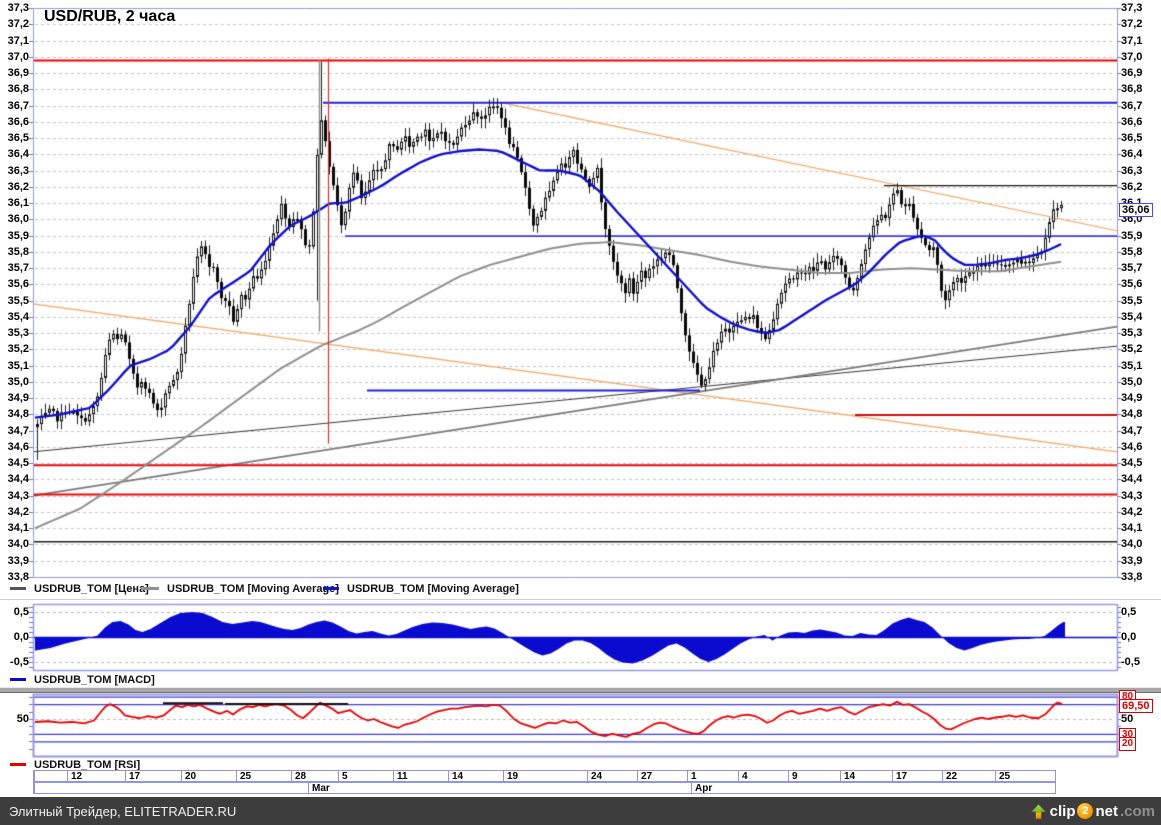 This screenshot has width=1161, height=825. What do you see at coordinates (208, 776) in the screenshot?
I see `x-axis-day-label: 20` at bounding box center [208, 776].